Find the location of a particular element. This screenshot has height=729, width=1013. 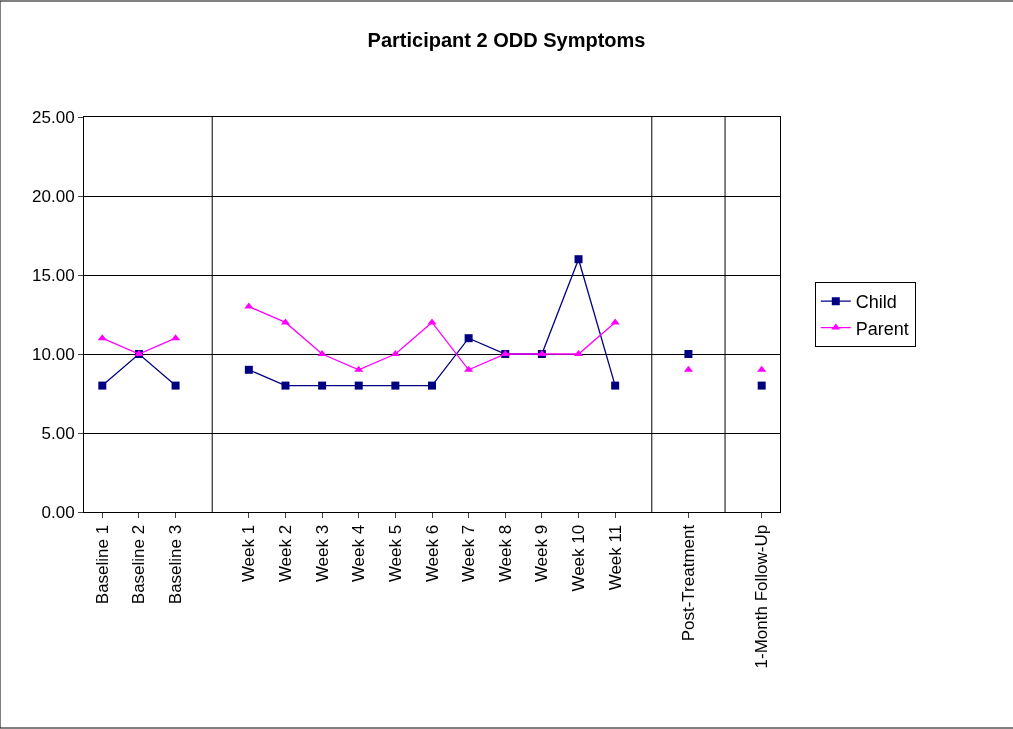

y-tick-label: 25.00 is located at coordinates (53, 117).